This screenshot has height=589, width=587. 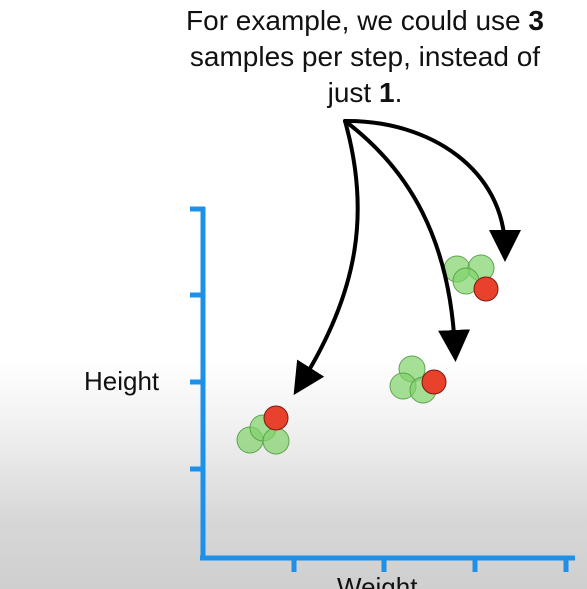 I want to click on caption-line1-prefix: For example, we could use, so click(x=357, y=20).